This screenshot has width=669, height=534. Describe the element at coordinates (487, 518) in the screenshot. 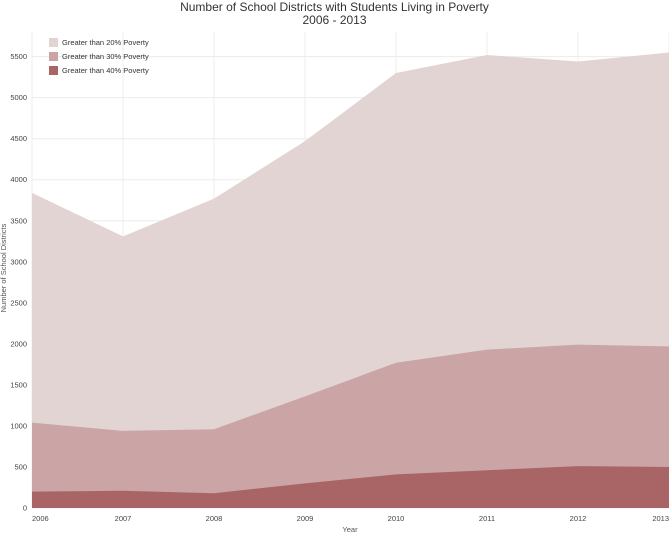

I see `x-tick-label-2011: 2011` at that location.